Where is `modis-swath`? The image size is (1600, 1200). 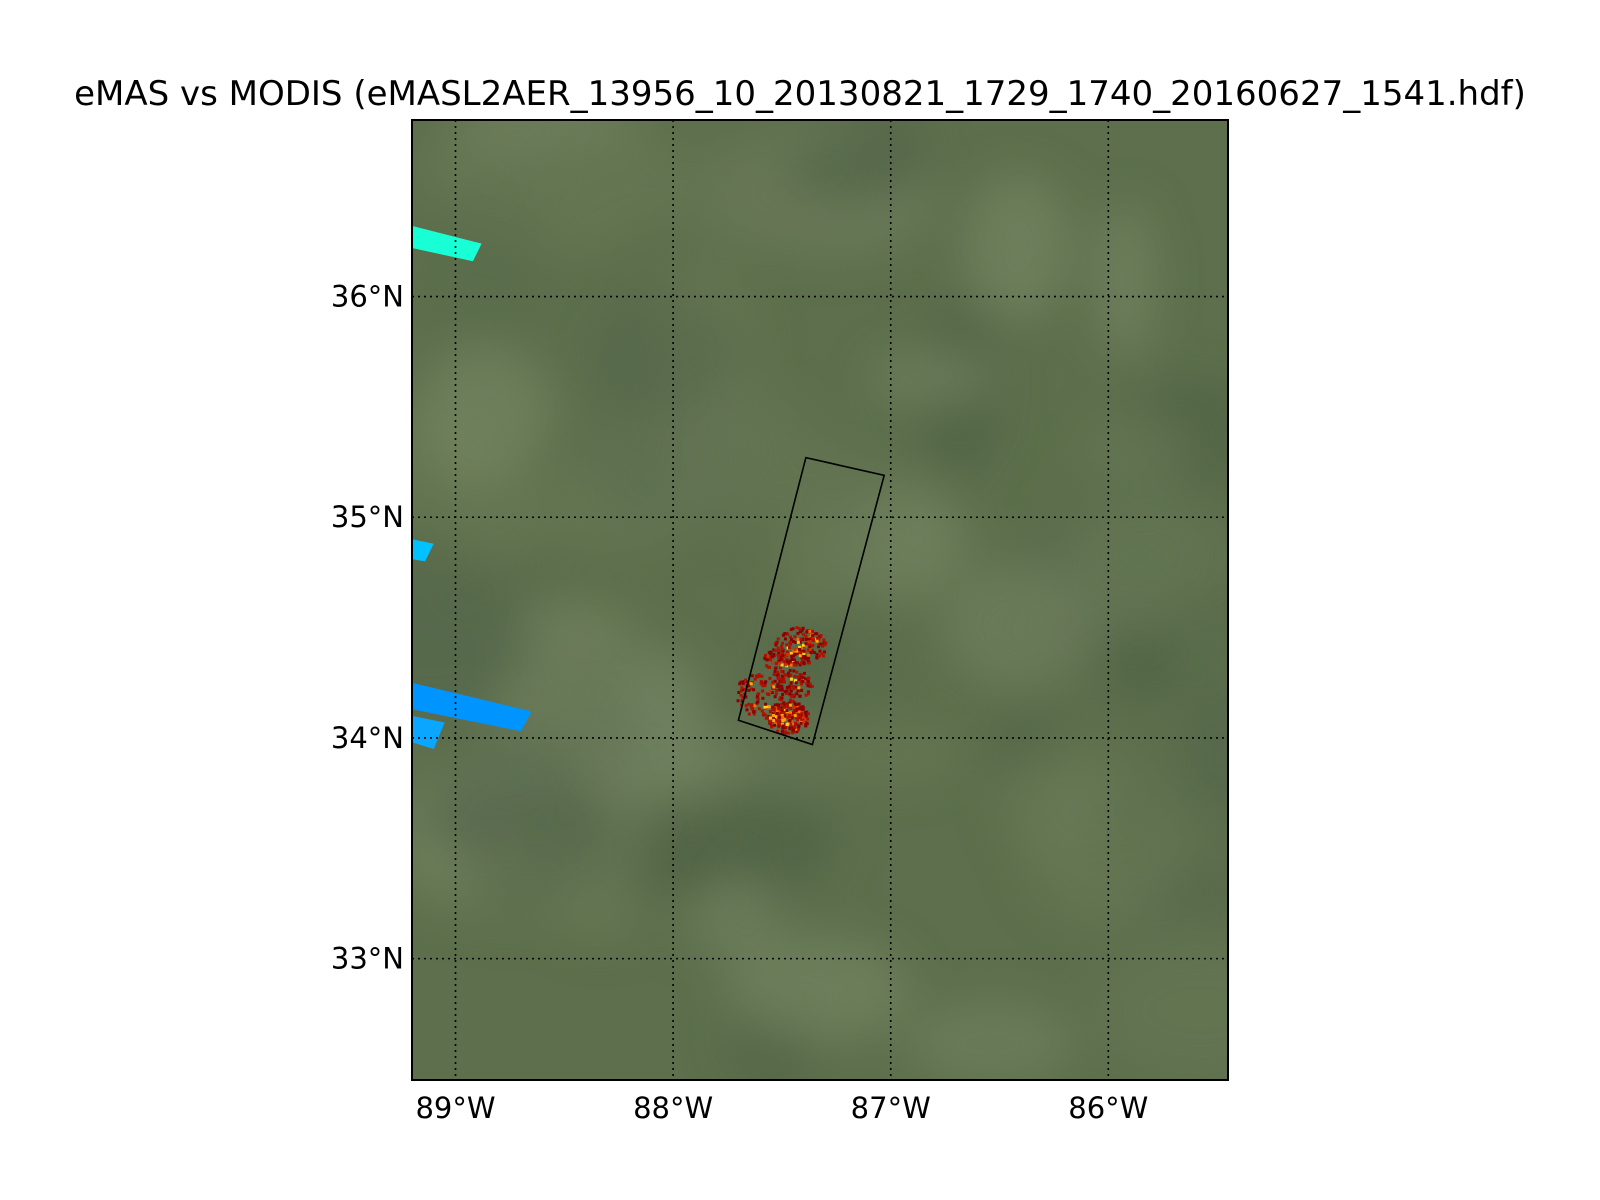
modis-swath is located at coordinates (423, 550).